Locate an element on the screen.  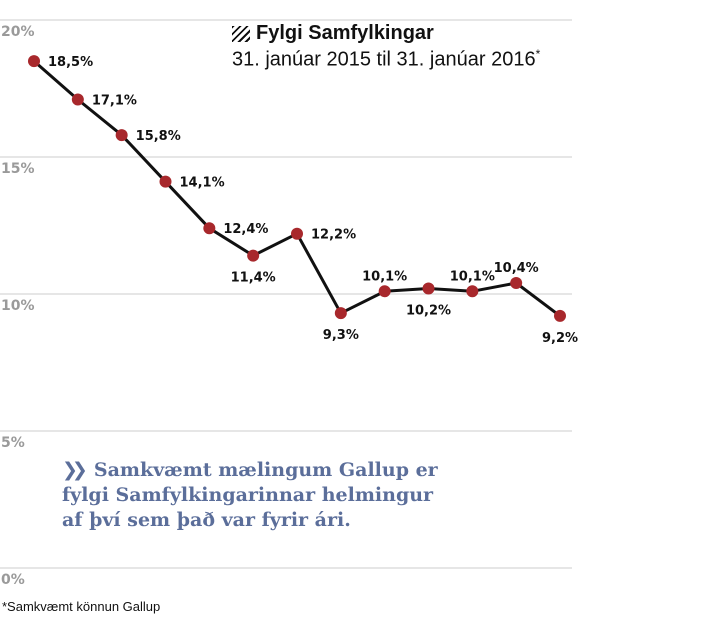
y-tick-label: 20% is located at coordinates (18, 32).